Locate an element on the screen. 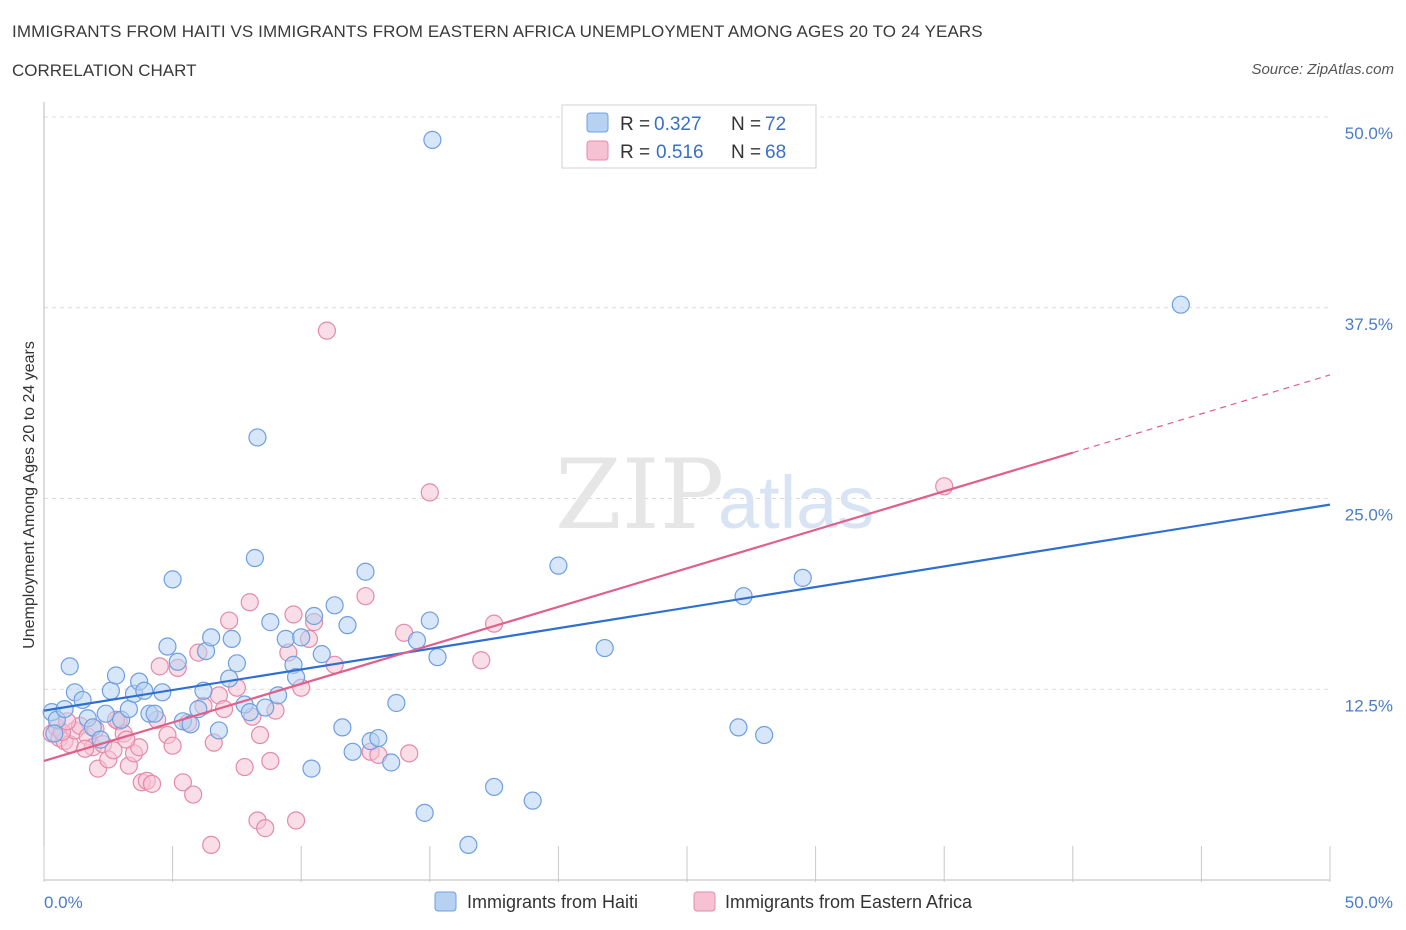 Image resolution: width=1406 pixels, height=930 pixels. legend-swatch-eafrica is located at coordinates (597, 150).